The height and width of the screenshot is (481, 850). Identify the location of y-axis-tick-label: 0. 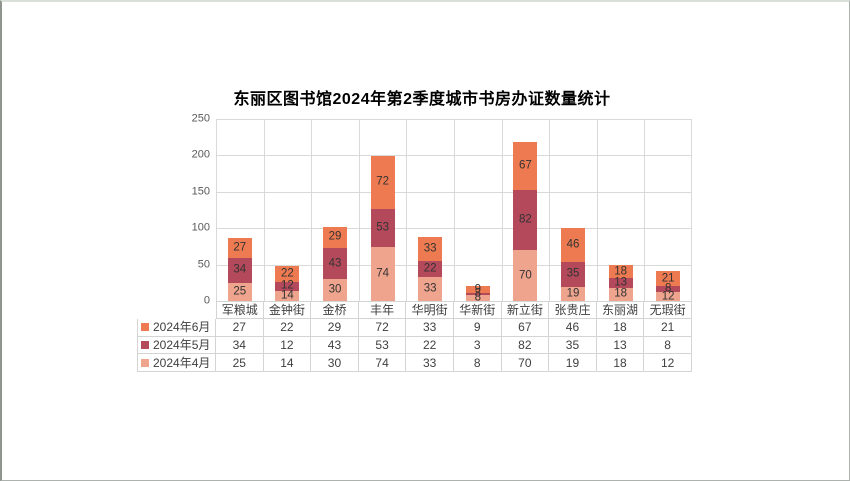
(206, 300).